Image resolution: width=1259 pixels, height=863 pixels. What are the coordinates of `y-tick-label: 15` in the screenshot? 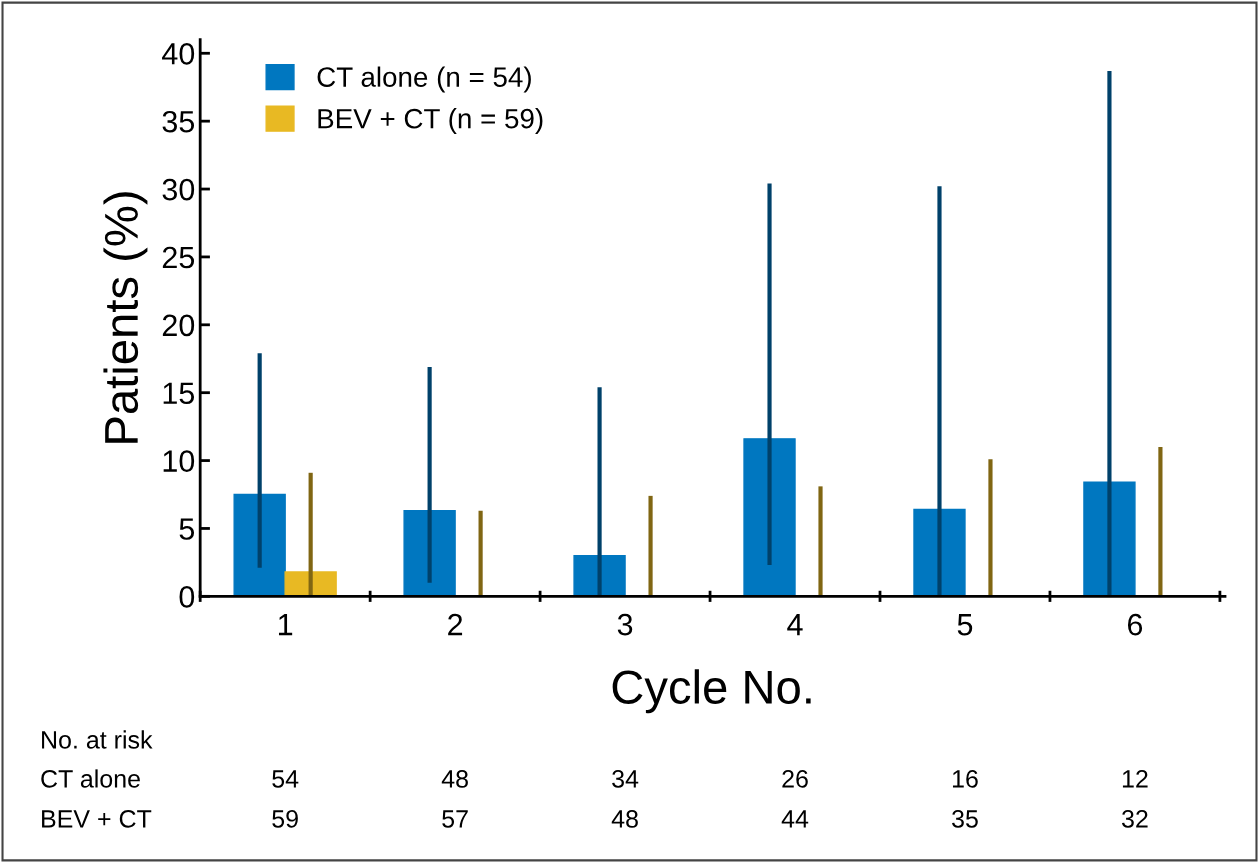 It's located at (179, 393).